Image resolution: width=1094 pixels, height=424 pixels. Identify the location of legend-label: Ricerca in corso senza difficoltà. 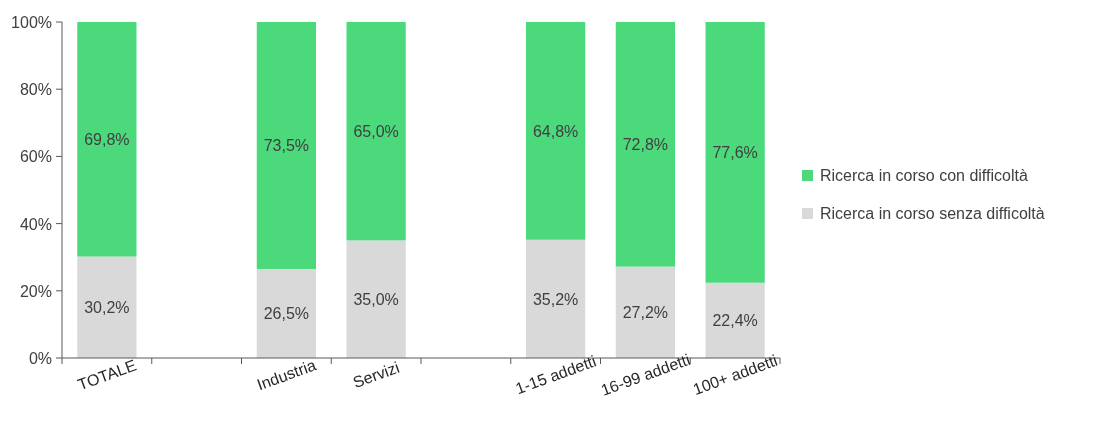
(932, 213).